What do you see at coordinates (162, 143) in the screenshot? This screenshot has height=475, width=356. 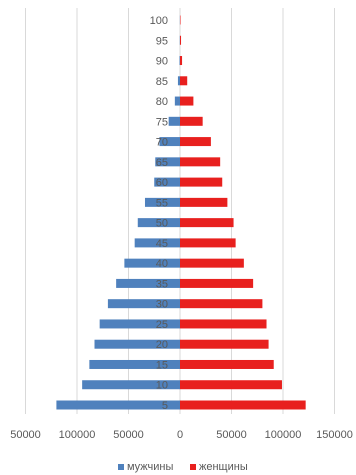 I see `age-label: 70` at bounding box center [162, 143].